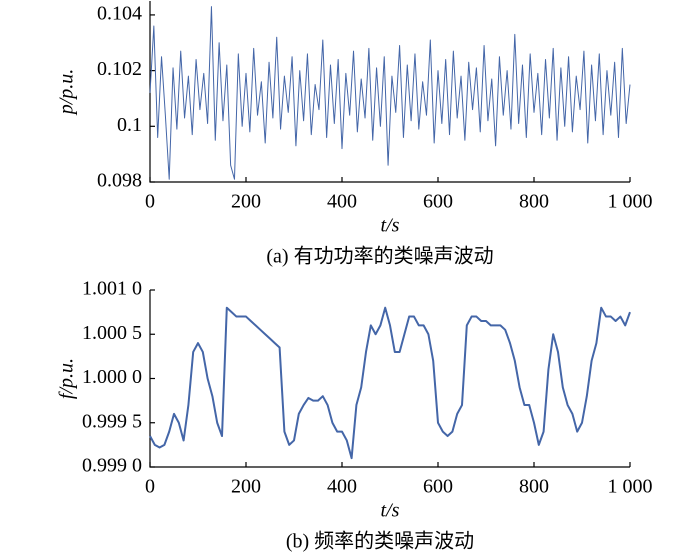 This screenshot has height=555, width=700. Describe the element at coordinates (380, 541) in the screenshot. I see `caption: (b) 频率的类噪声波动` at that location.